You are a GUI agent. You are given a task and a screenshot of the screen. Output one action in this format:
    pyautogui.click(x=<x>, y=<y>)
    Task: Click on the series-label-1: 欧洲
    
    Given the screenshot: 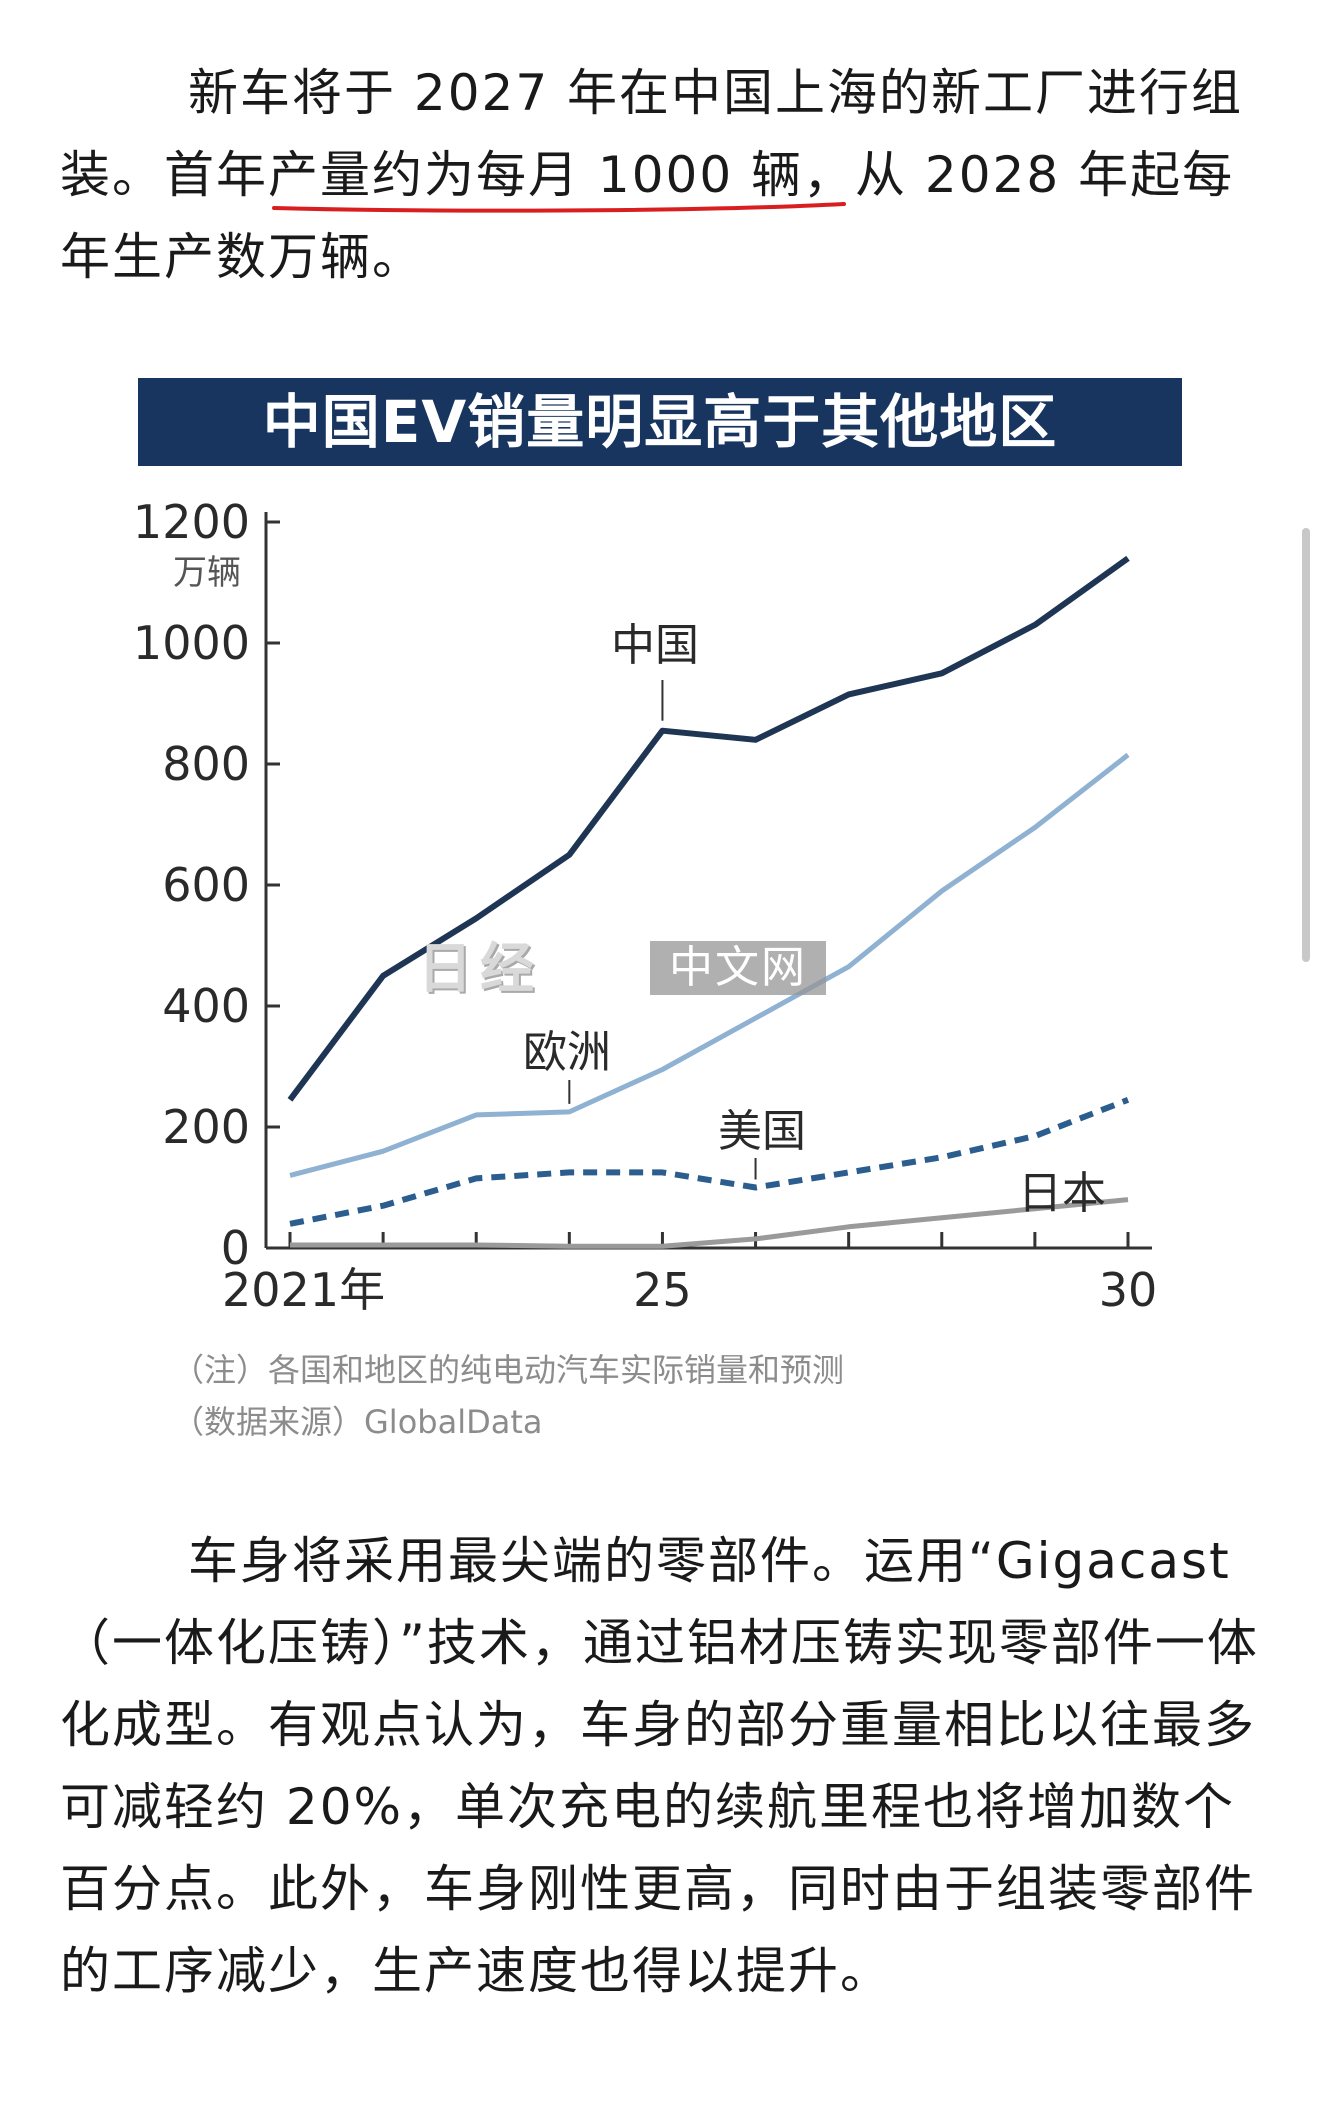 What is the action you would take?
    pyautogui.click(x=567, y=1052)
    